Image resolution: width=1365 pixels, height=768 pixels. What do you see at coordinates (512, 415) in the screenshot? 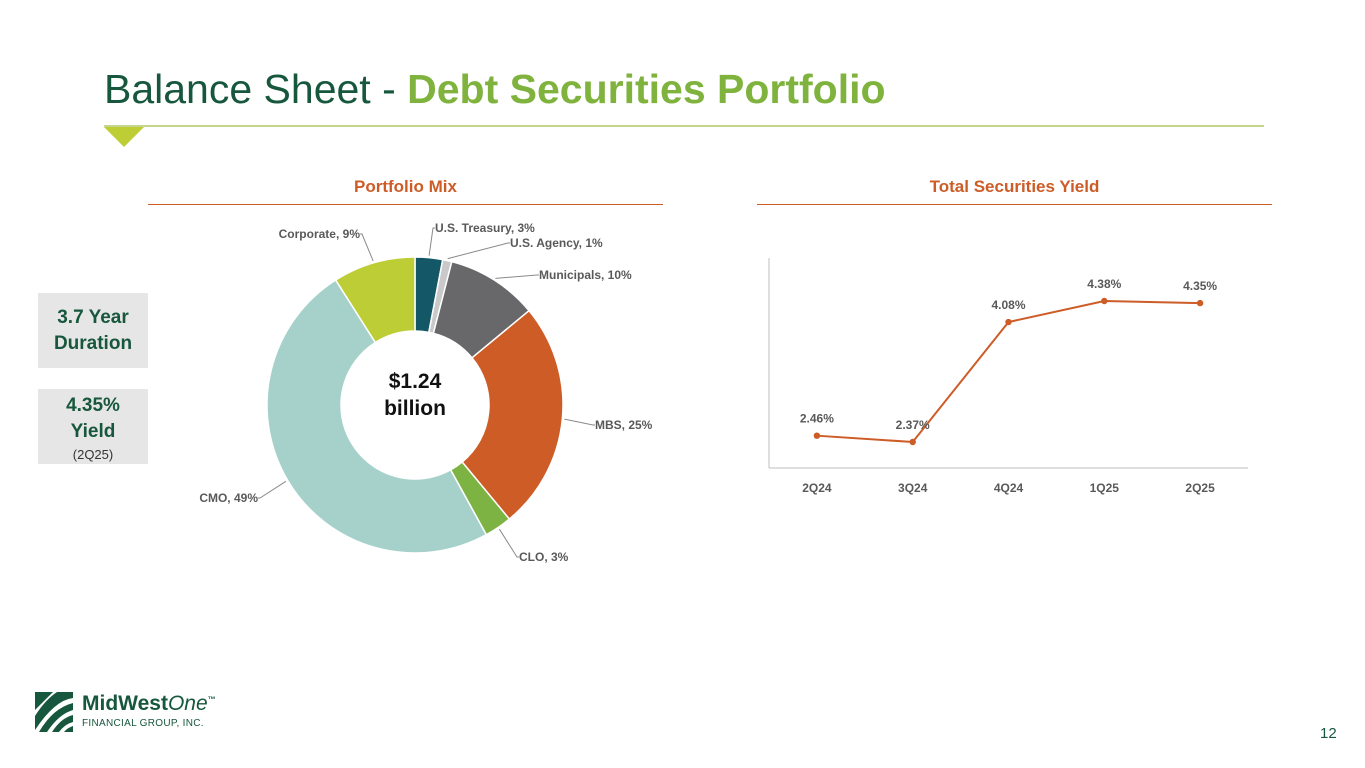
I see `donut-slice-mbs` at bounding box center [512, 415].